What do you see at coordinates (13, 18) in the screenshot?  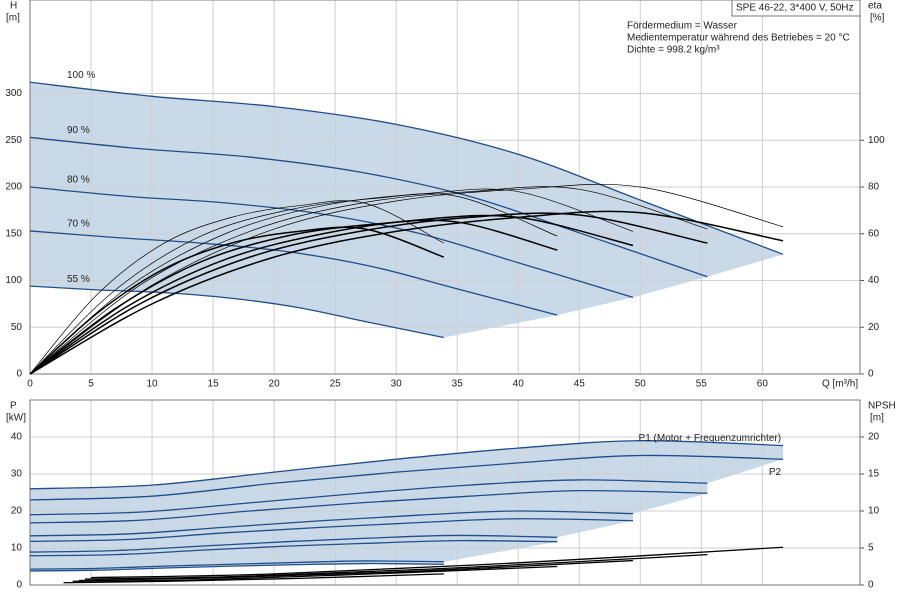 I see `y-axis-unit: [m]` at bounding box center [13, 18].